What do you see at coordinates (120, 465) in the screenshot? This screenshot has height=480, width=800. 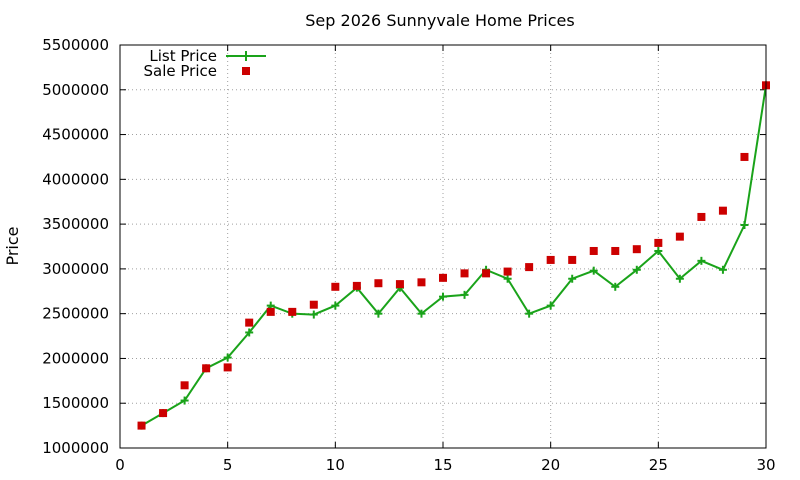 I see `x-tick-label: 0` at bounding box center [120, 465].